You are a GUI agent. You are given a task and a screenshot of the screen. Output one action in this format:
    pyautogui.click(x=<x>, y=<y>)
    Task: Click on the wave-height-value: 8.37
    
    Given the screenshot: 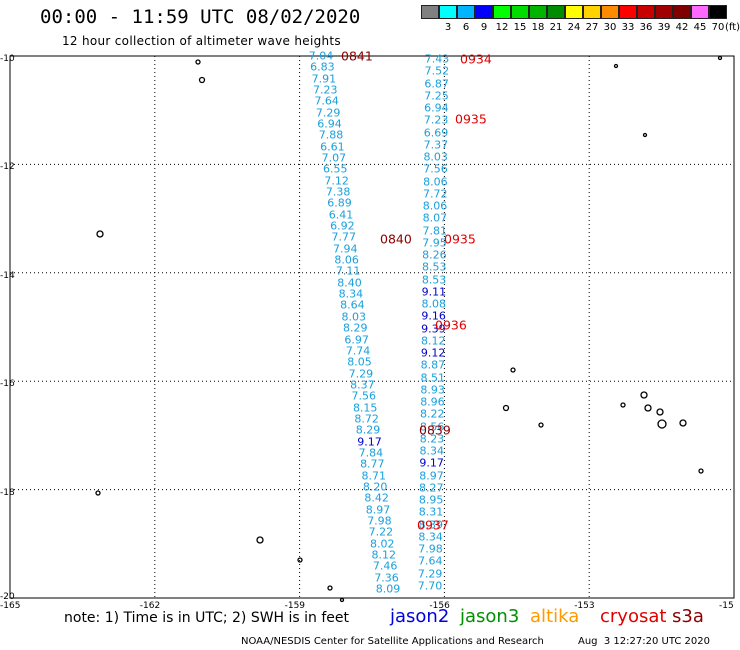 What is the action you would take?
    pyautogui.click(x=362, y=385)
    